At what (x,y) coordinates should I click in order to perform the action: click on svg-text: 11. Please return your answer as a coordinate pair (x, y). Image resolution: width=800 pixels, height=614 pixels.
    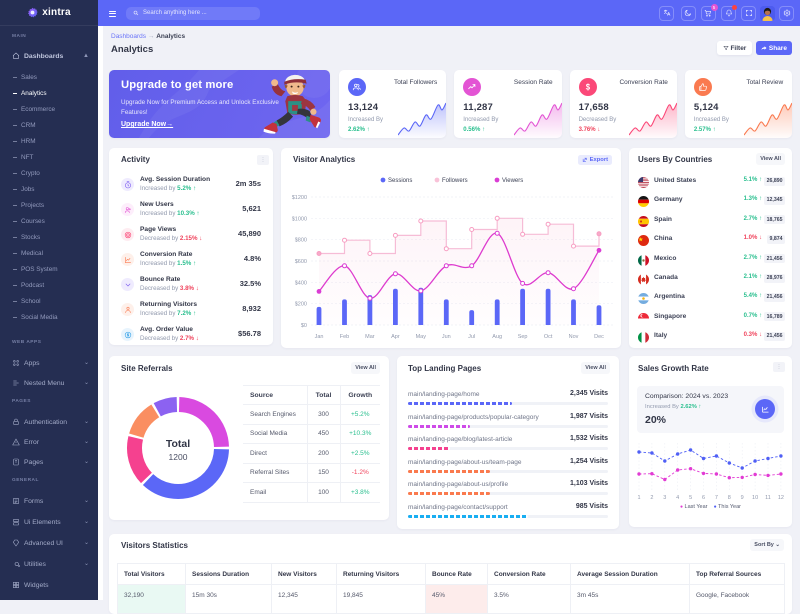
    Looking at the image, I should click on (768, 498).